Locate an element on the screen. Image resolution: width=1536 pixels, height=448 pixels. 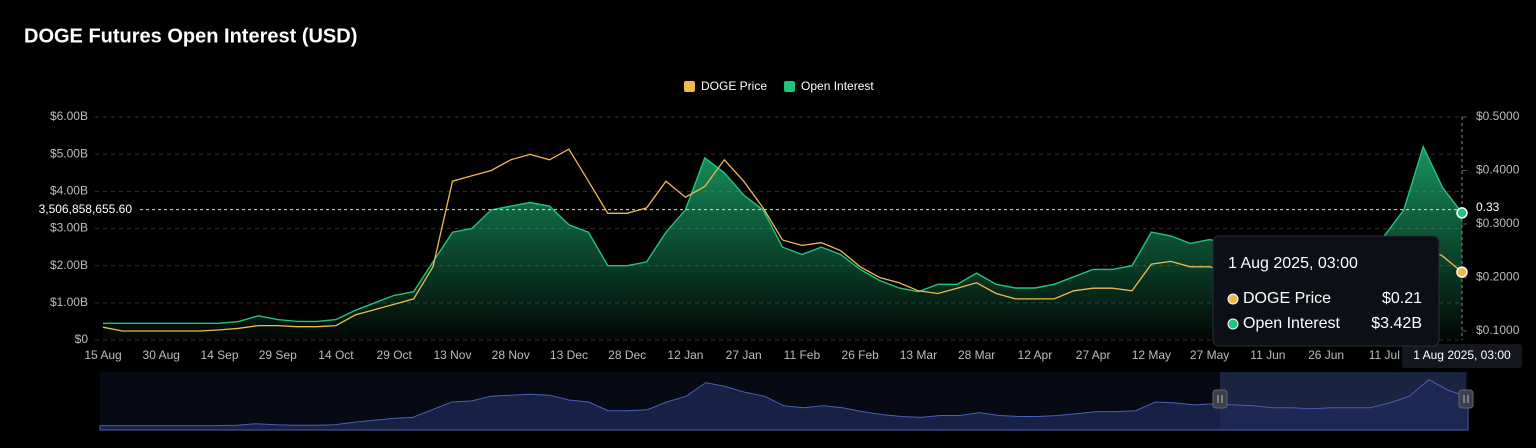
x-tick-label: 28 Nov is located at coordinates (511, 355).